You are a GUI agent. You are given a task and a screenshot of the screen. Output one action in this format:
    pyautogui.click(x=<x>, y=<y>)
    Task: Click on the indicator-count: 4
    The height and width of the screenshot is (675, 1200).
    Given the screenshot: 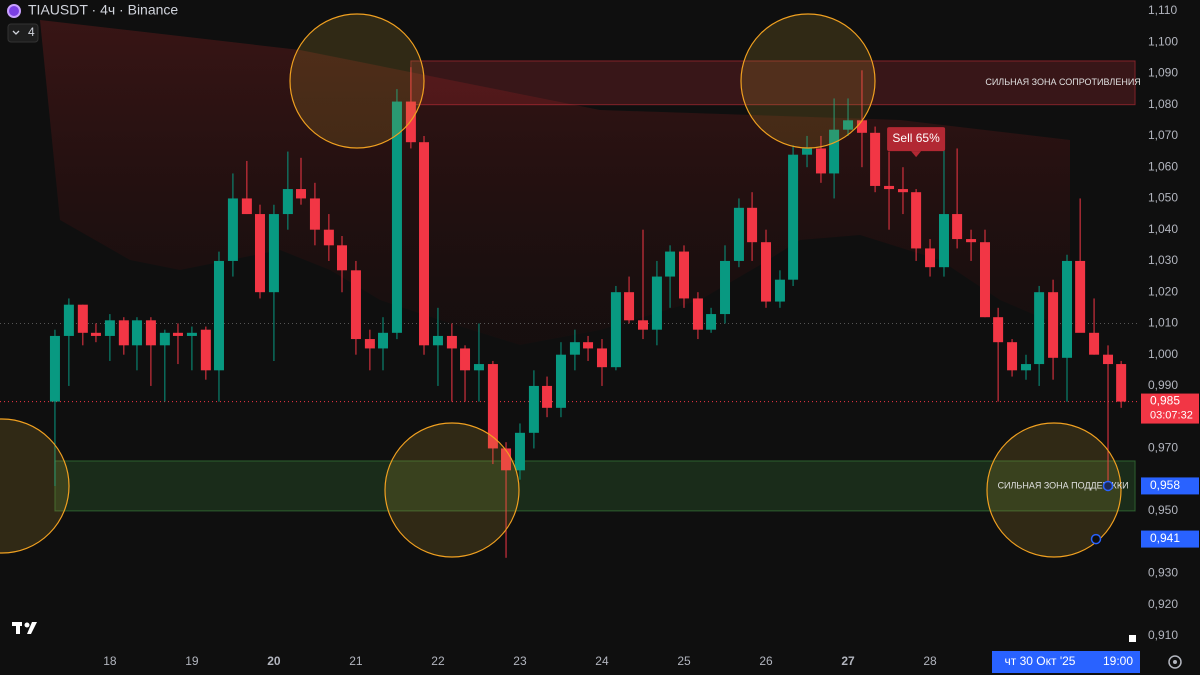 What is the action you would take?
    pyautogui.click(x=31, y=32)
    